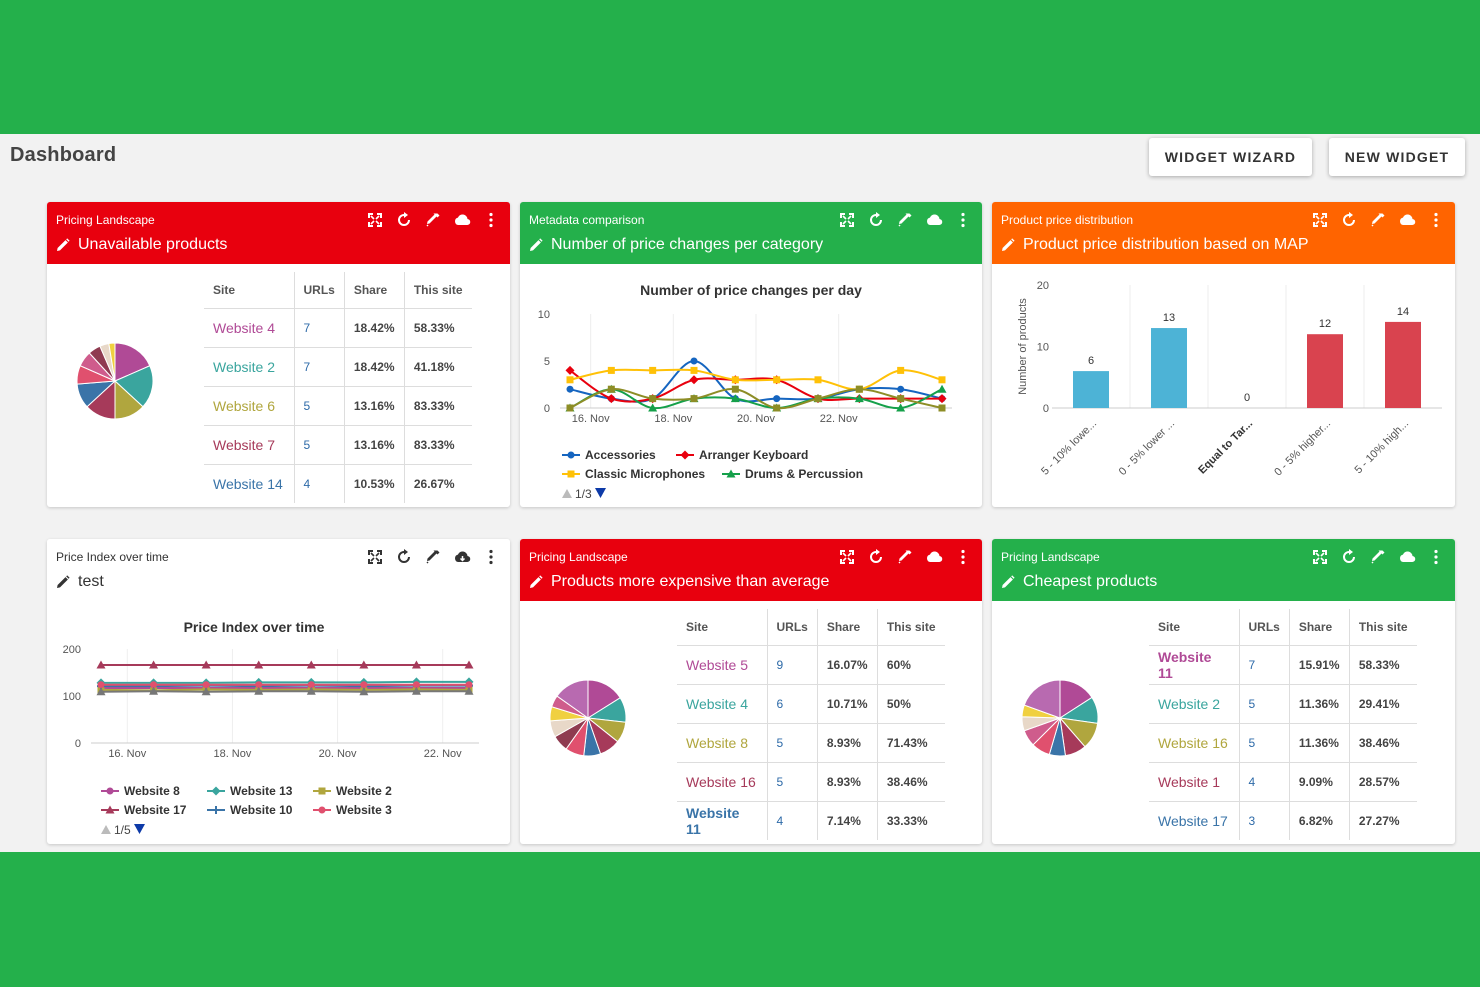 The image size is (1480, 987). What do you see at coordinates (249, 405) in the screenshot?
I see `site-name: Website 6` at bounding box center [249, 405].